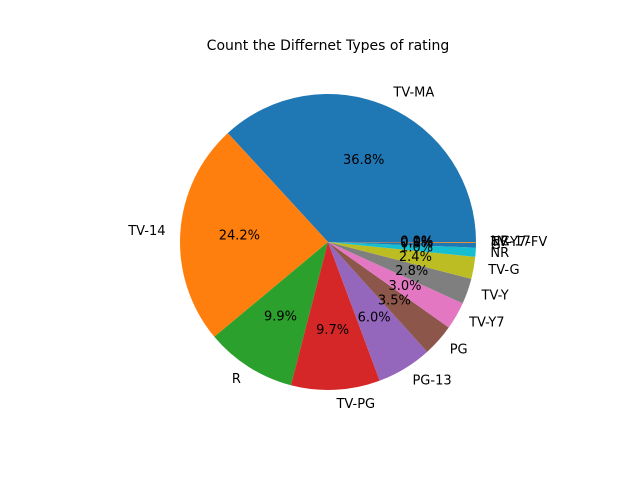 The image size is (640, 480). What do you see at coordinates (496, 245) in the screenshot?
I see `slice-label-g: G` at bounding box center [496, 245].